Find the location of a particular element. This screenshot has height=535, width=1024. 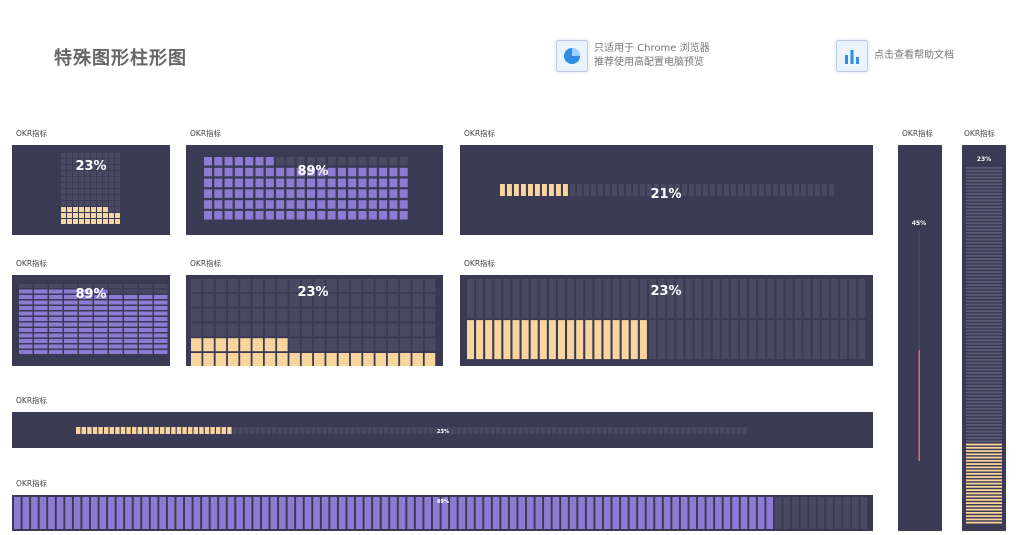

p1-label: OKR指标 is located at coordinates (32, 133).